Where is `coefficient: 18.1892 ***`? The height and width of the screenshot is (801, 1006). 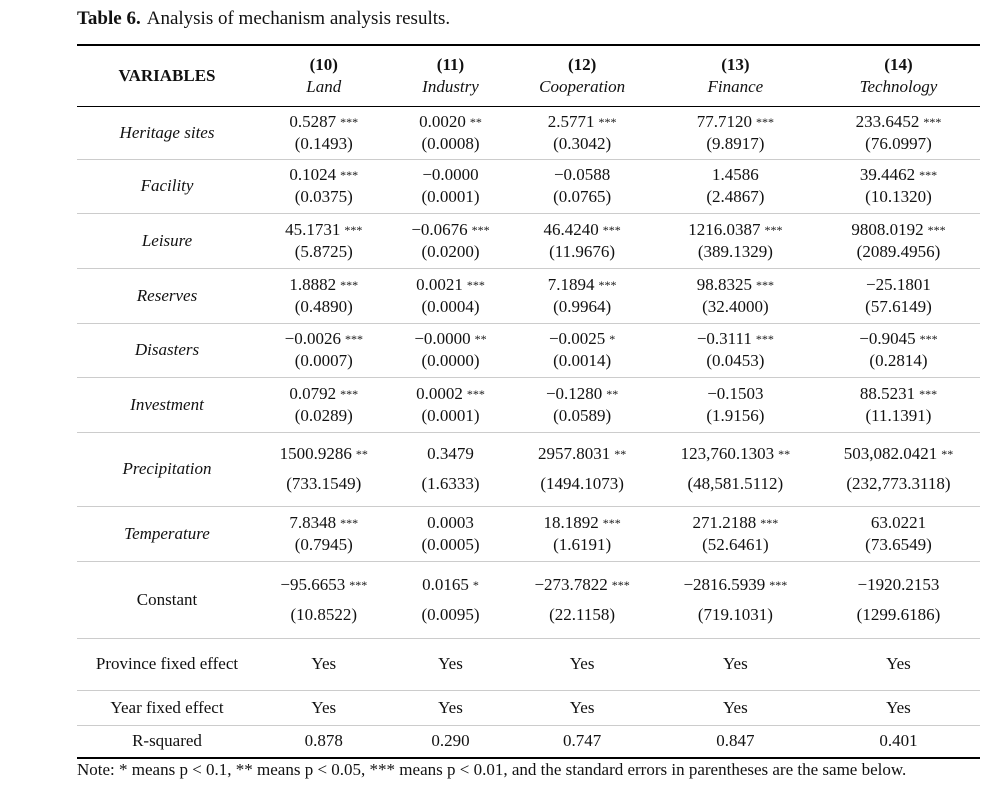 coefficient: 18.1892 *** is located at coordinates (581, 523).